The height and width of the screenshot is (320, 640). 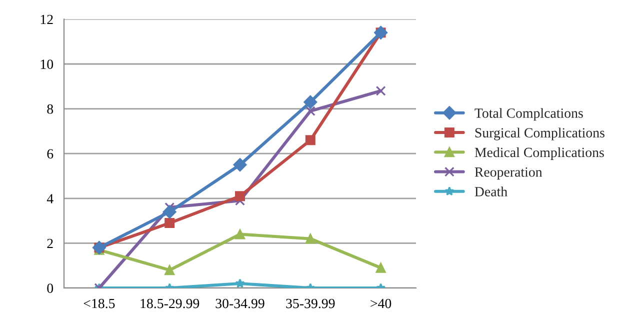 I want to click on legend-label: Surgical Complications, so click(x=539, y=134).